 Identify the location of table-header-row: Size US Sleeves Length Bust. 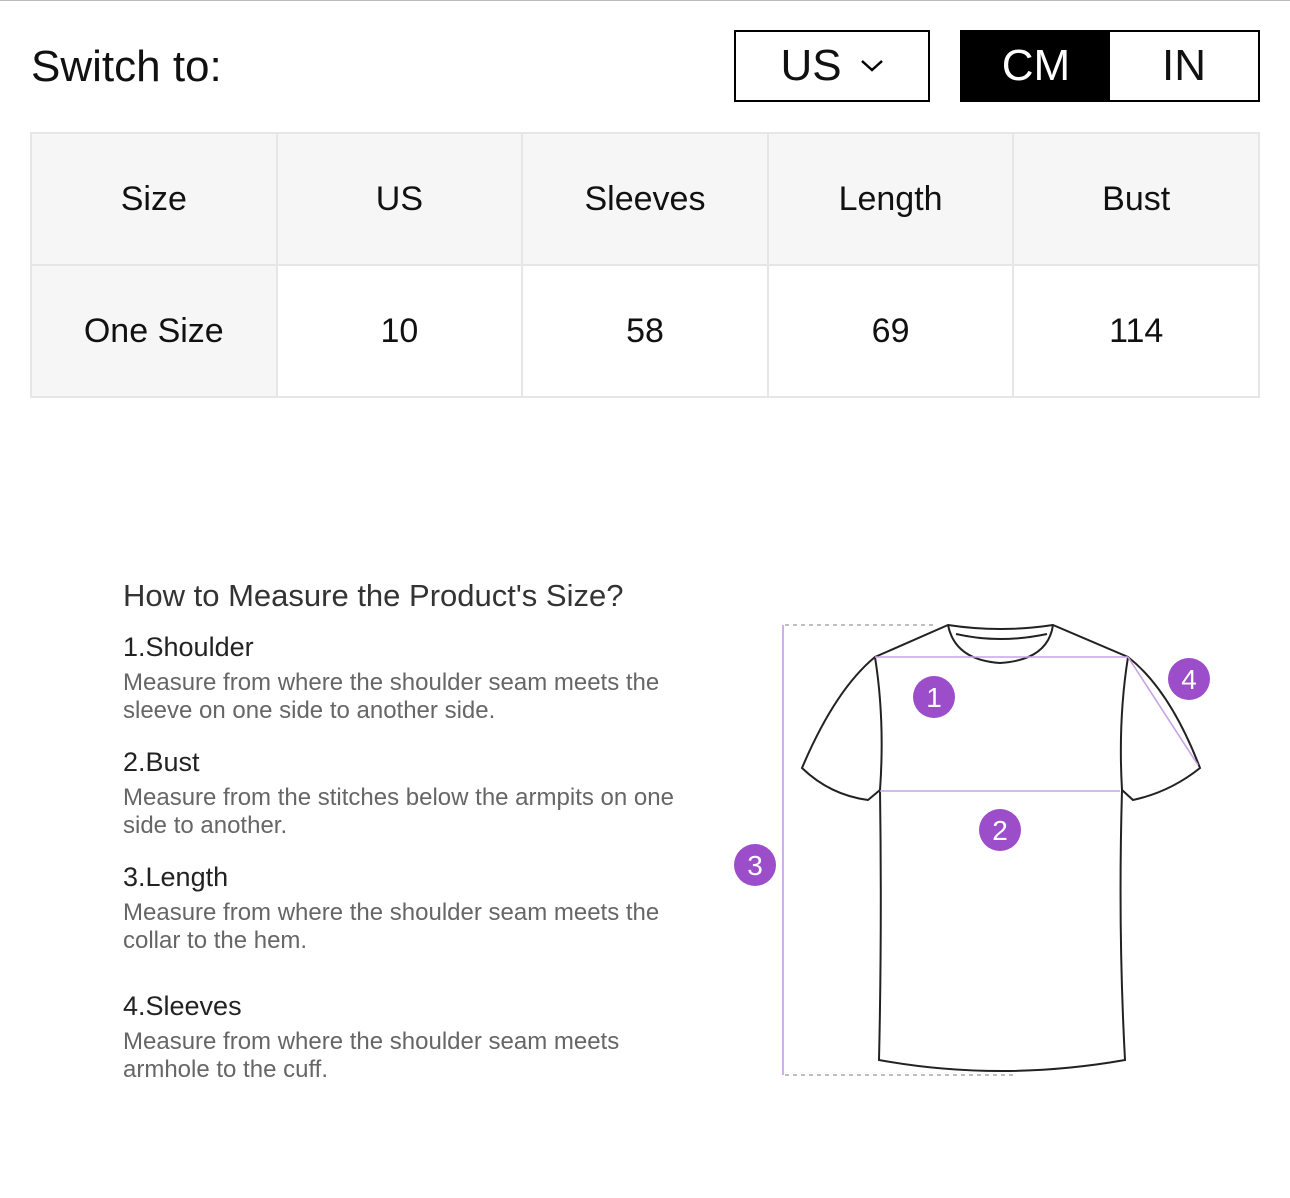
(645, 199).